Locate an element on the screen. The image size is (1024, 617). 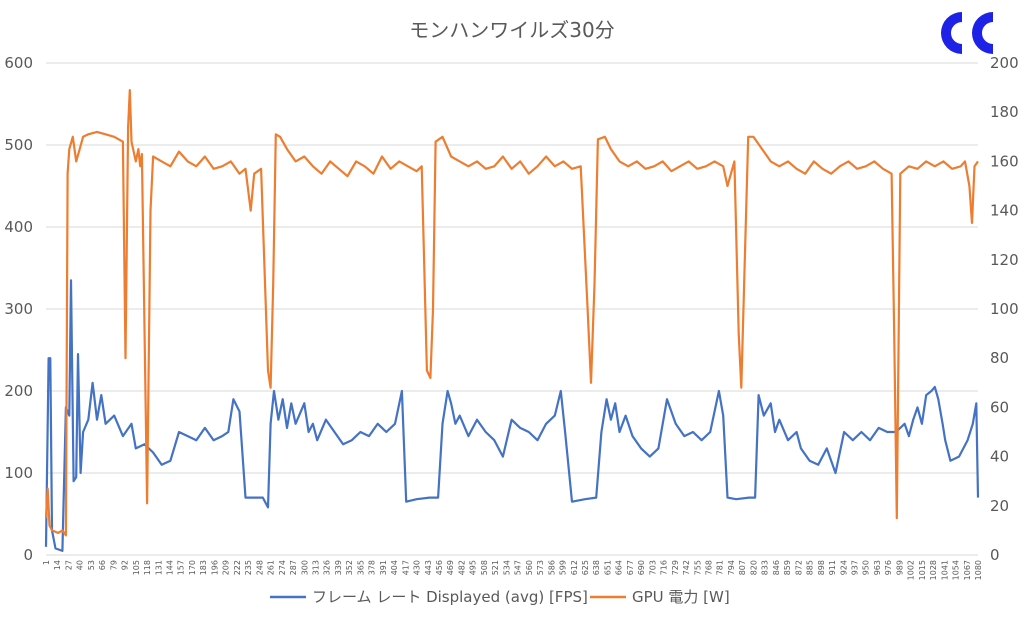
x-tick-label: 105 is located at coordinates (136, 567).